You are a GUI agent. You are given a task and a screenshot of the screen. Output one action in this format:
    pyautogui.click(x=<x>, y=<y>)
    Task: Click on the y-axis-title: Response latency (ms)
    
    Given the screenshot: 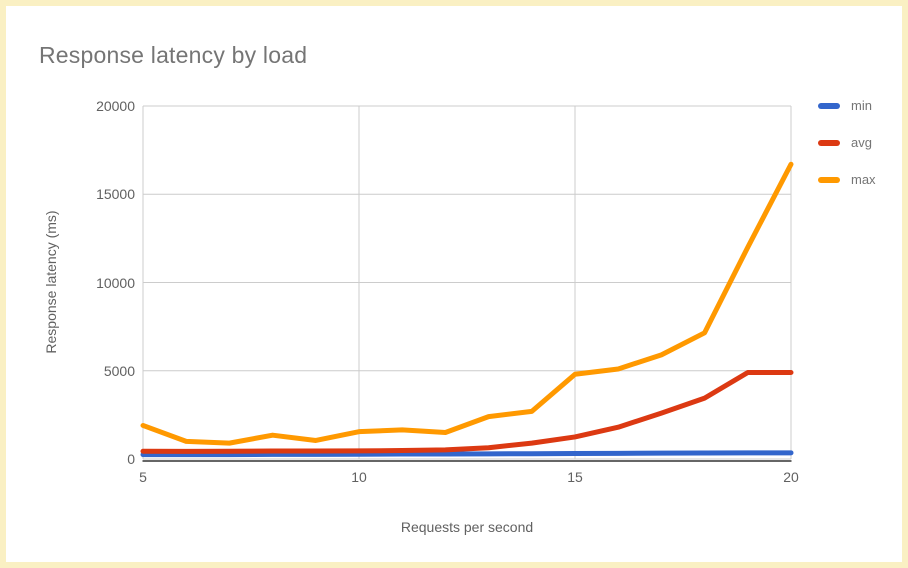 What is the action you would take?
    pyautogui.click(x=51, y=282)
    